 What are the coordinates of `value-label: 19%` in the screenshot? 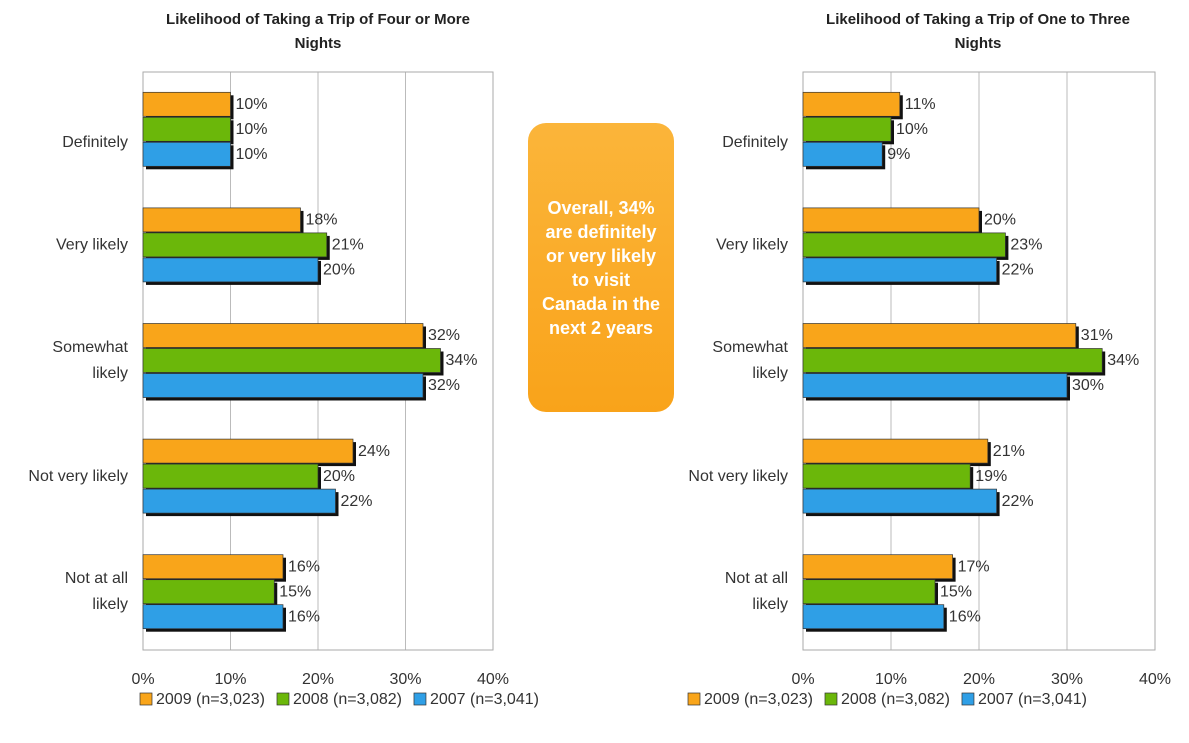 It's located at (991, 476).